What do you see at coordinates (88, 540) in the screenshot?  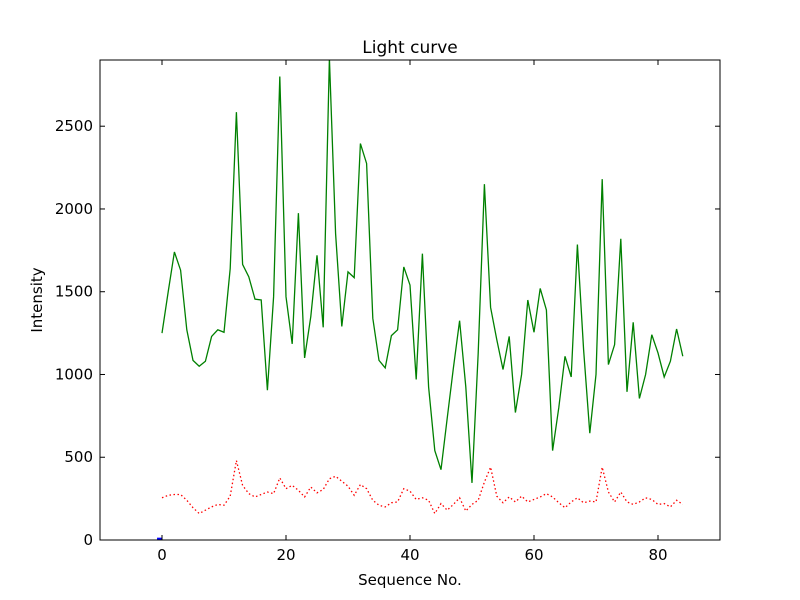 I see `y-tick-label: 0` at bounding box center [88, 540].